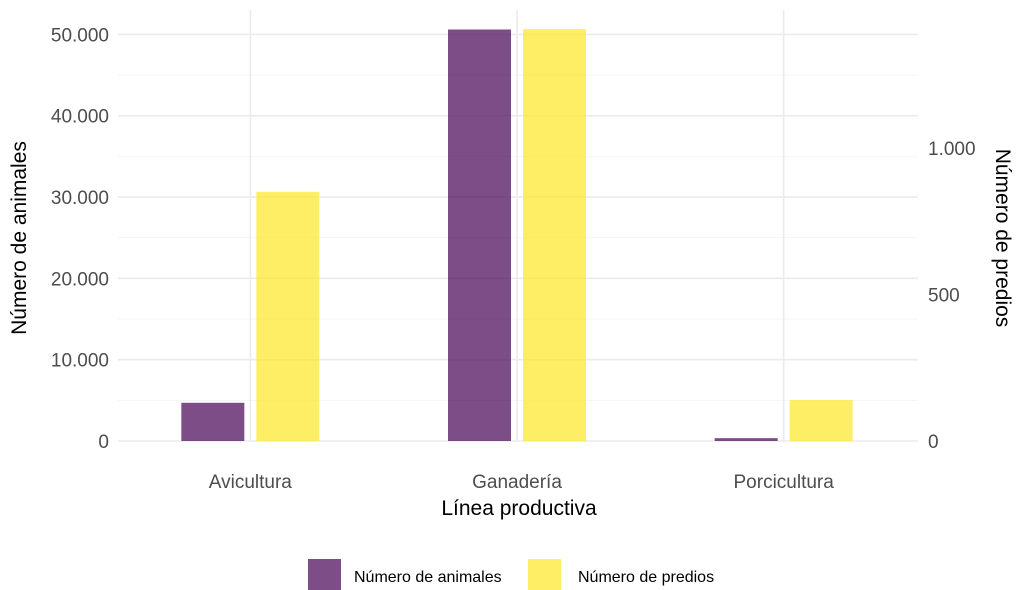  I want to click on y-axis-left-title: Número de animales, so click(19, 238).